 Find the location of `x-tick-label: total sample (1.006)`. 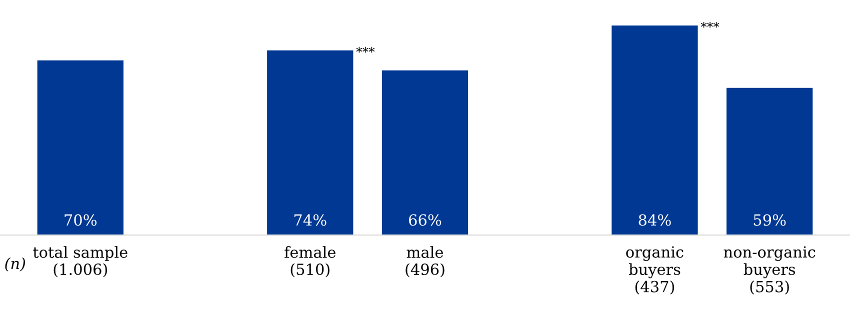

x-tick-label: total sample (1.006) is located at coordinates (80, 262).